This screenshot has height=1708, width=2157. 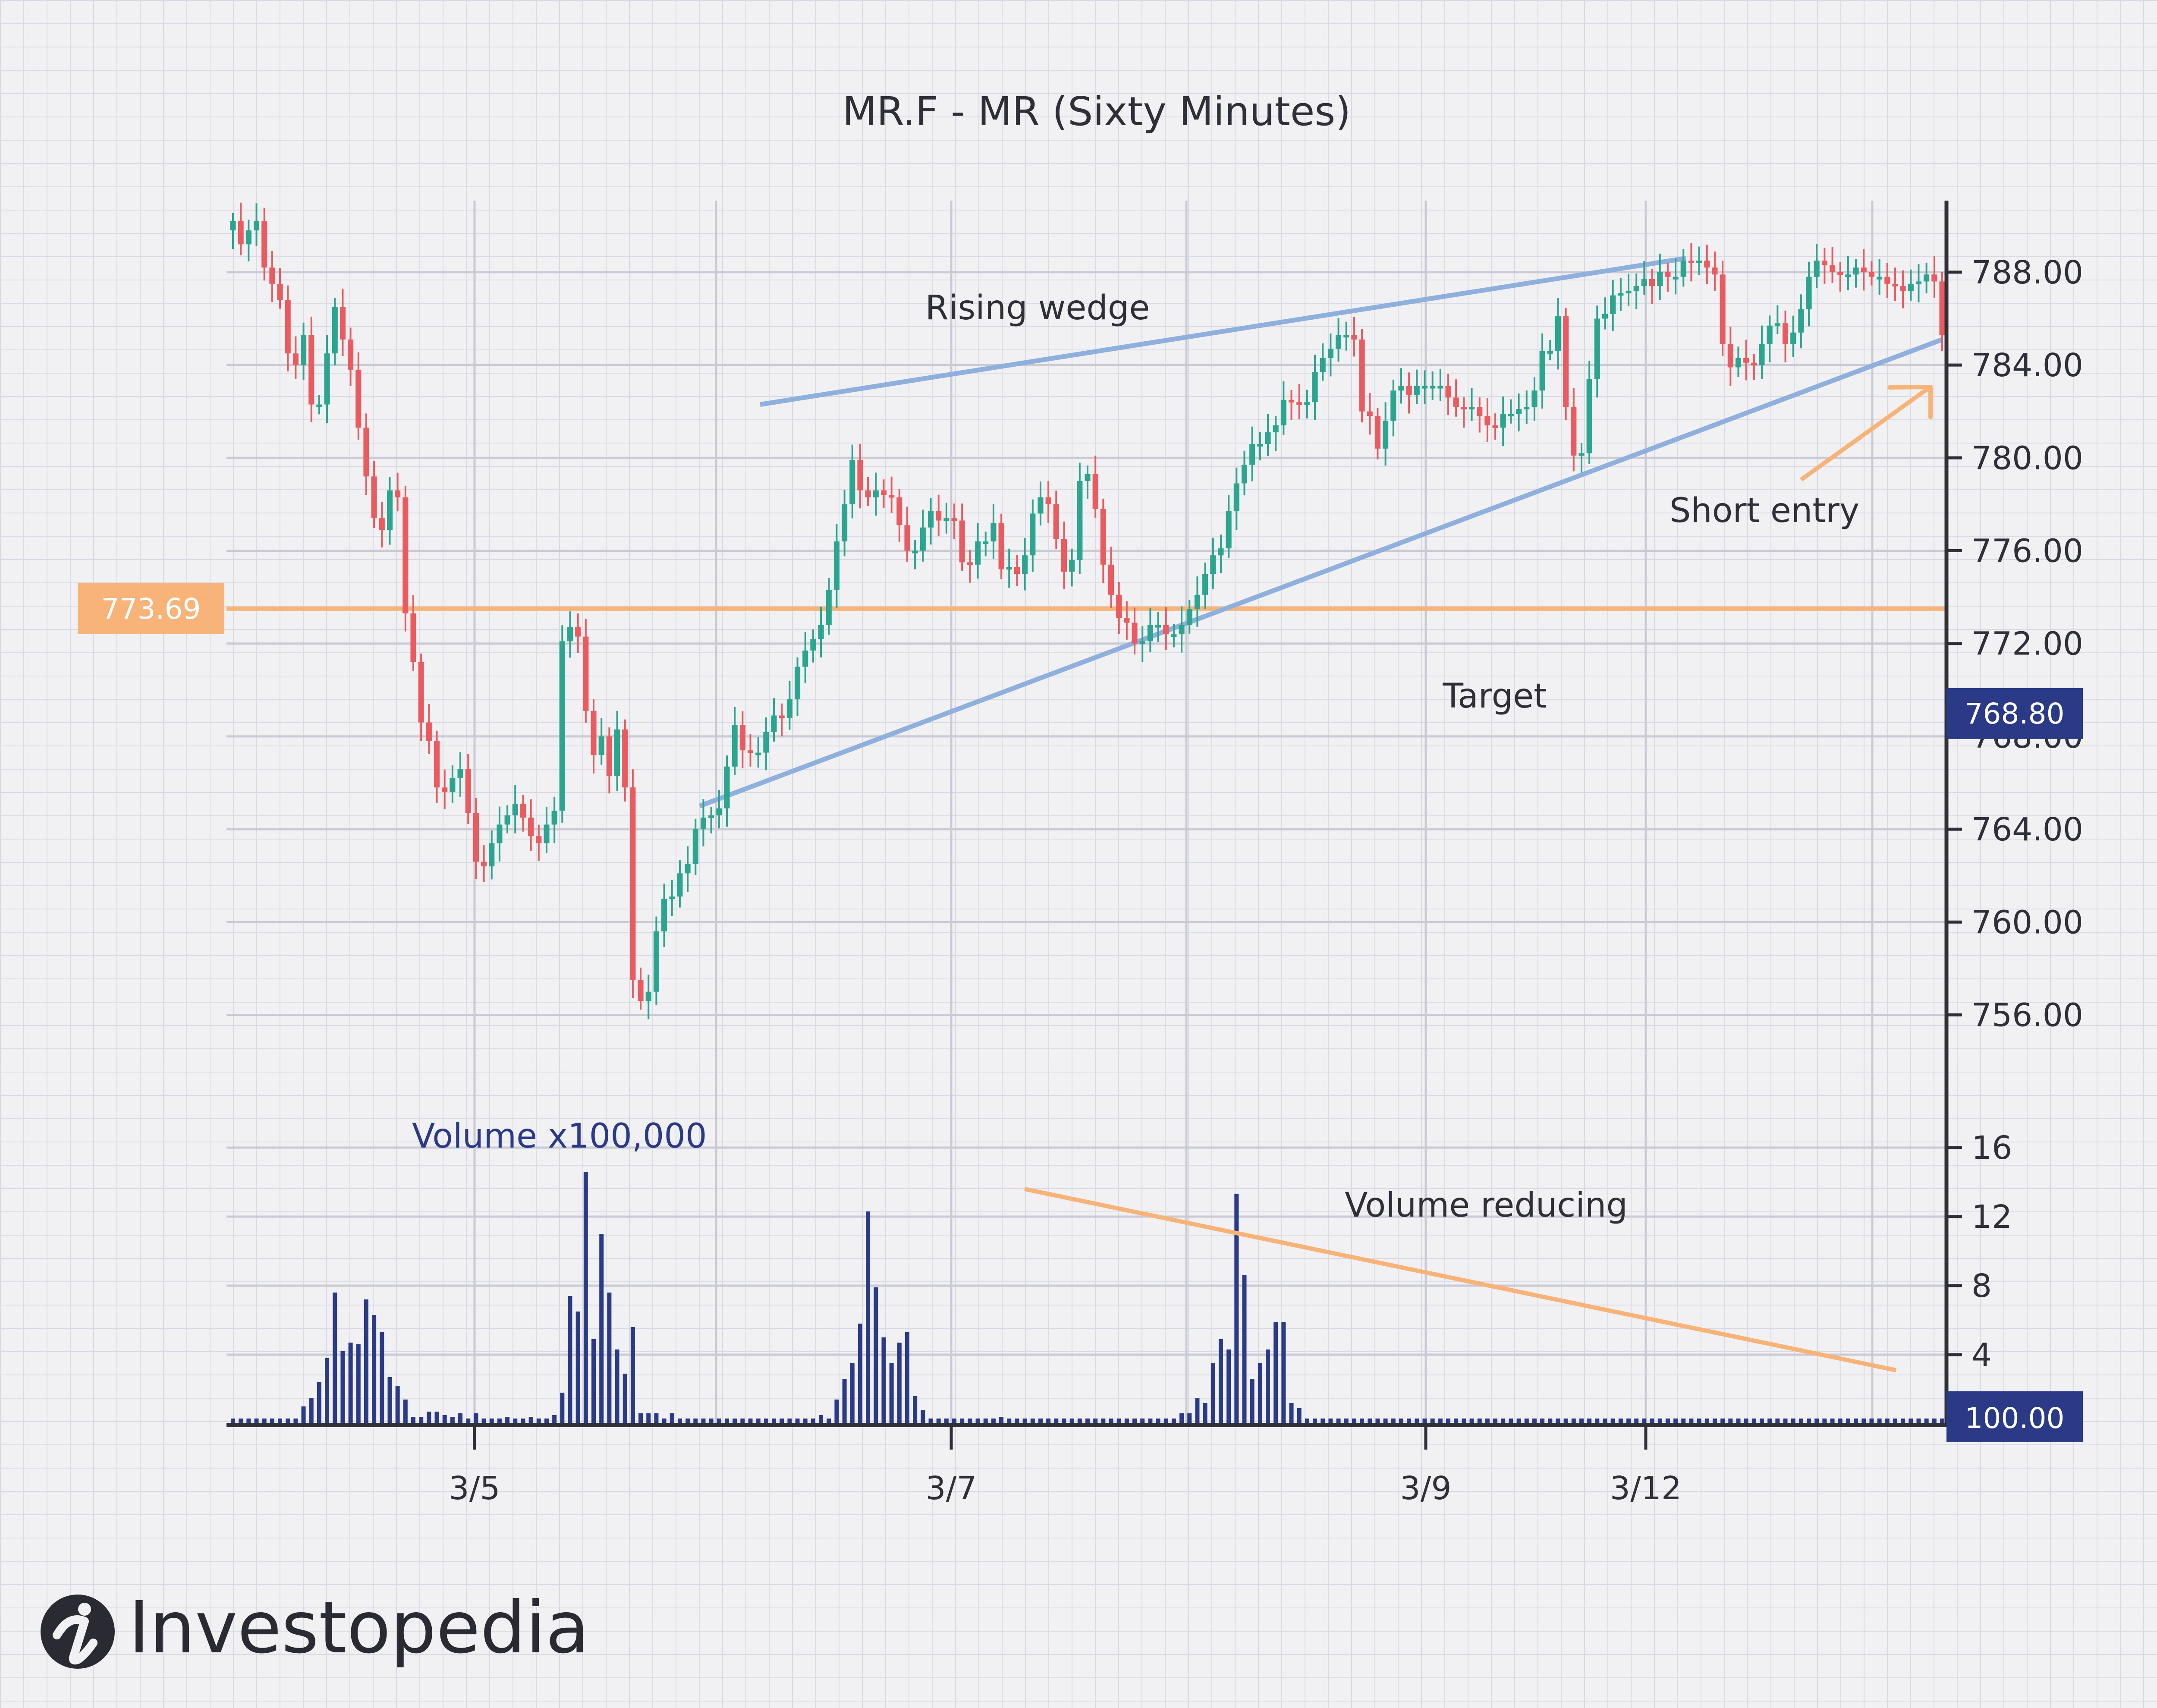 I want to click on target-annotation: Target, so click(x=1494, y=696).